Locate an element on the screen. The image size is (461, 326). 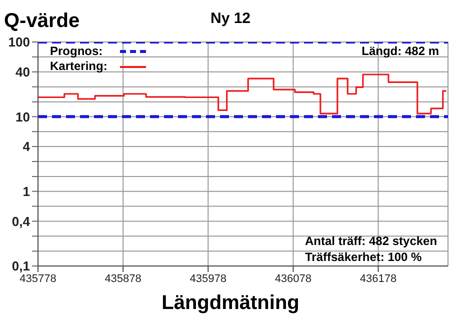
x-tick-label: 436078 is located at coordinates (293, 278).